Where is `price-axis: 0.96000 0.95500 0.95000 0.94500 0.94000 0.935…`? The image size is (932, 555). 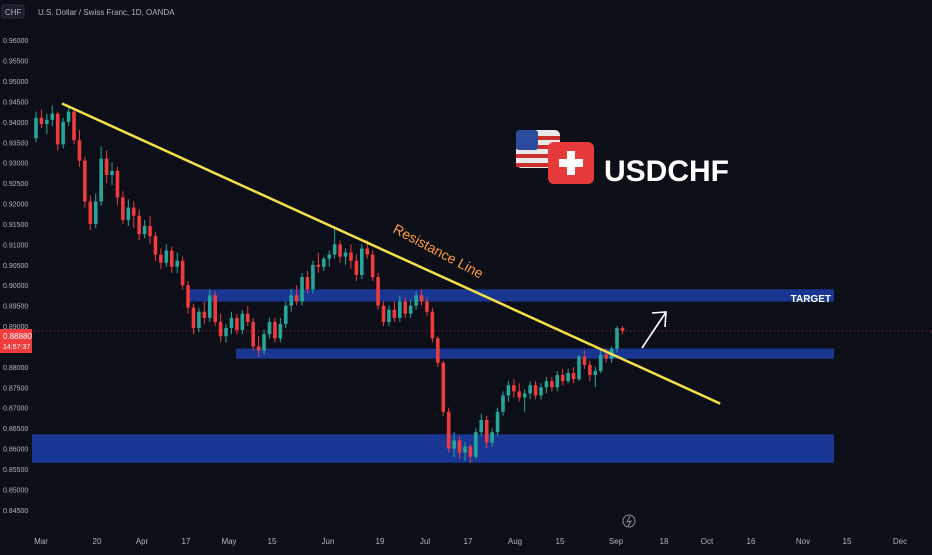 price-axis: 0.96000 0.95500 0.95000 0.94500 0.94000 0.935… is located at coordinates (15, 276).